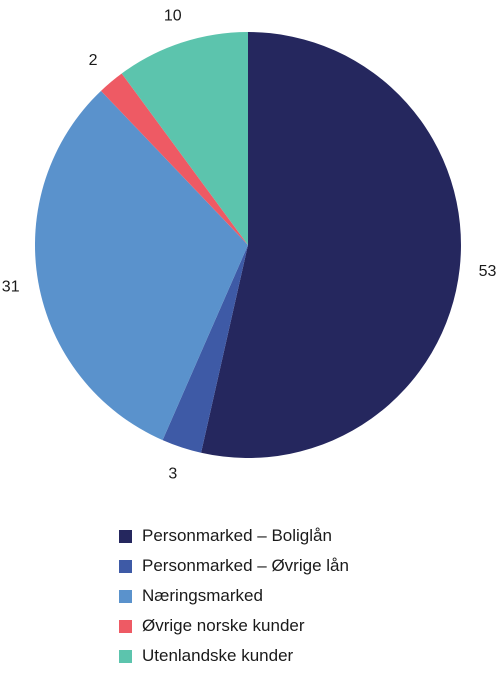  I want to click on legend-item: Utenlandske kunder, so click(234, 656).